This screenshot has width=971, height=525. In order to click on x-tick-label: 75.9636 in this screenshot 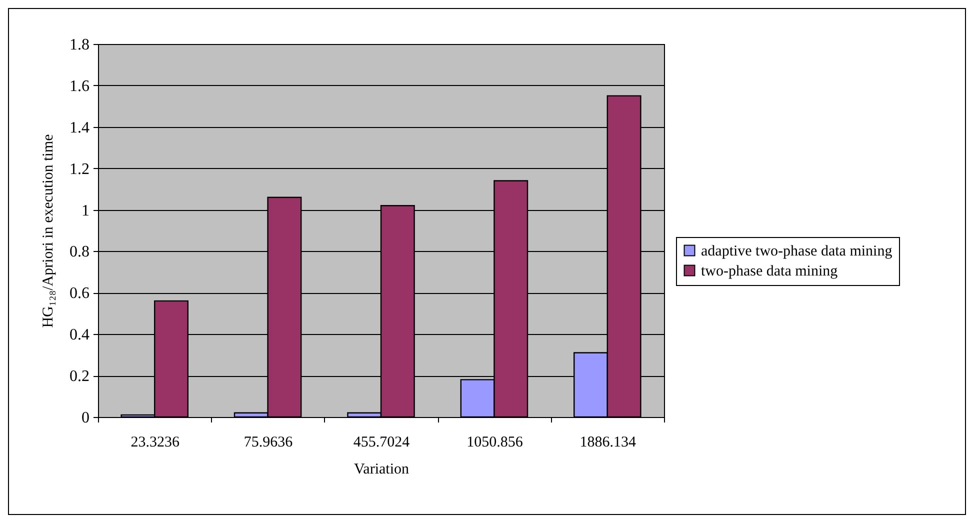, I will do `click(269, 442)`.